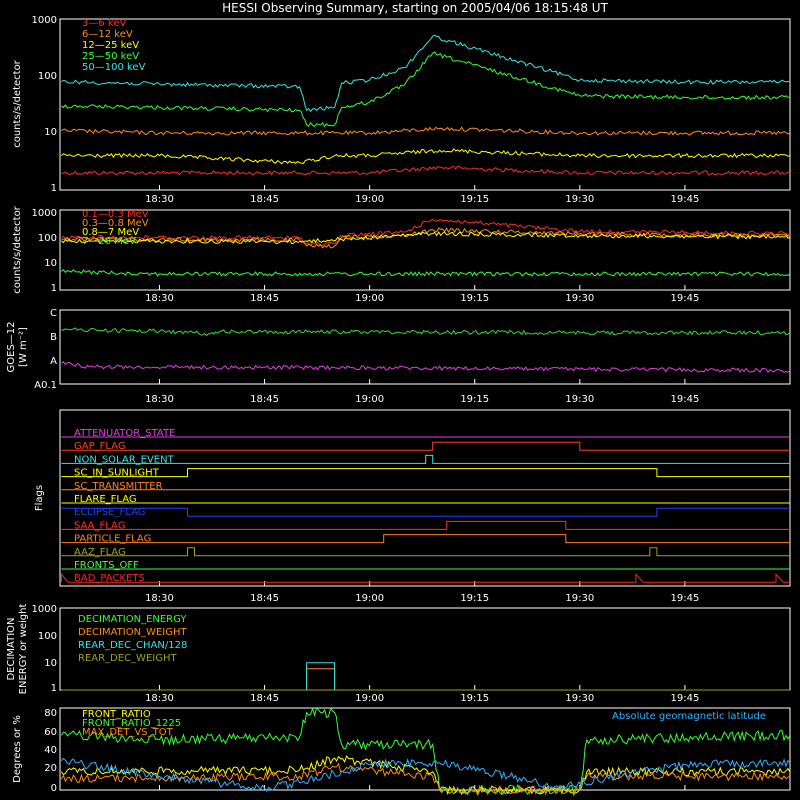  Describe the element at coordinates (425, 749) in the screenshot. I see `geo-frame` at that location.